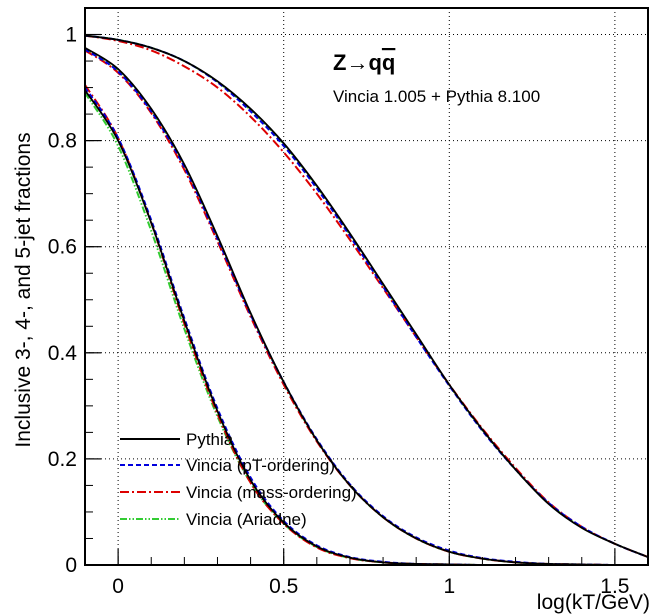  I want to click on generator-label: Vincia 1.005 + Pythia 8.100, so click(436, 96).